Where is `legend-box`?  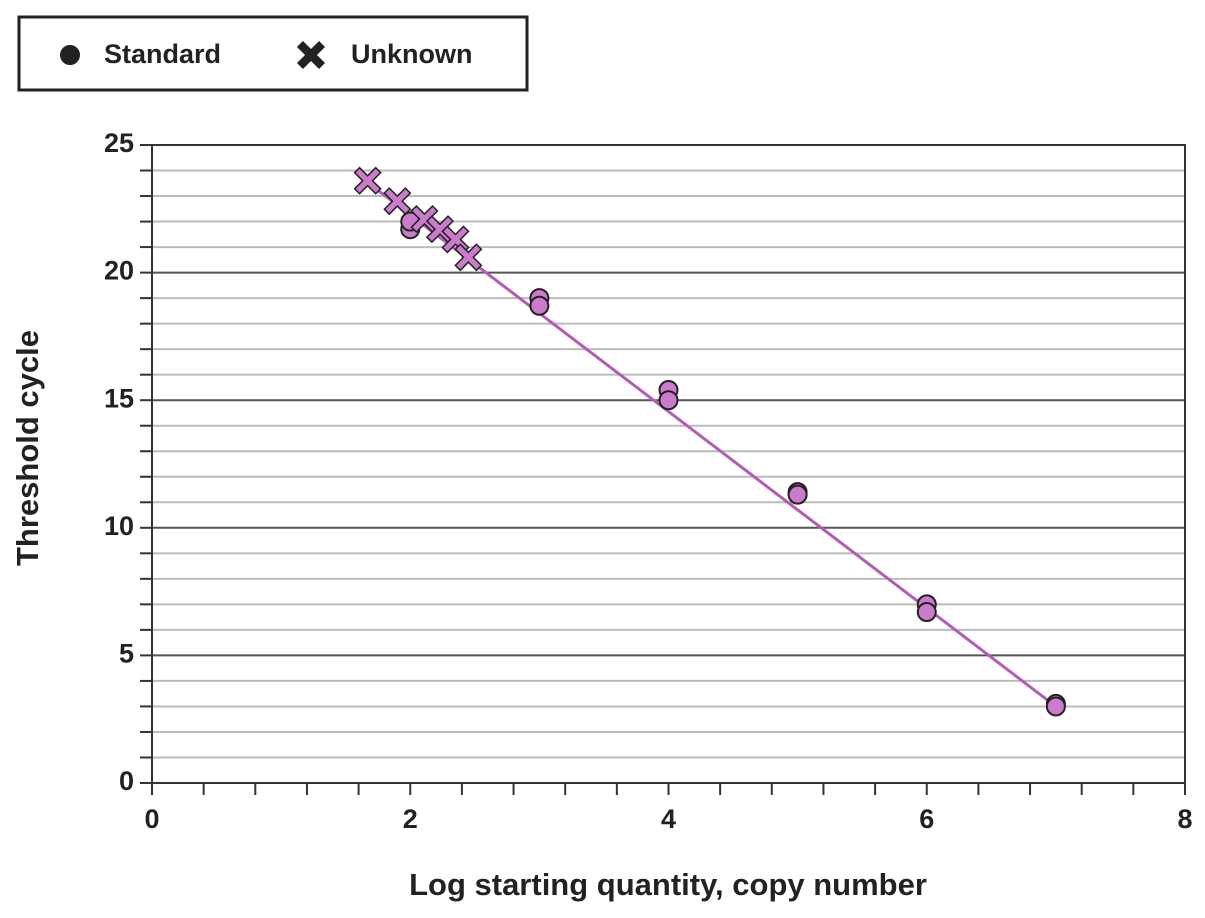 legend-box is located at coordinates (273, 53).